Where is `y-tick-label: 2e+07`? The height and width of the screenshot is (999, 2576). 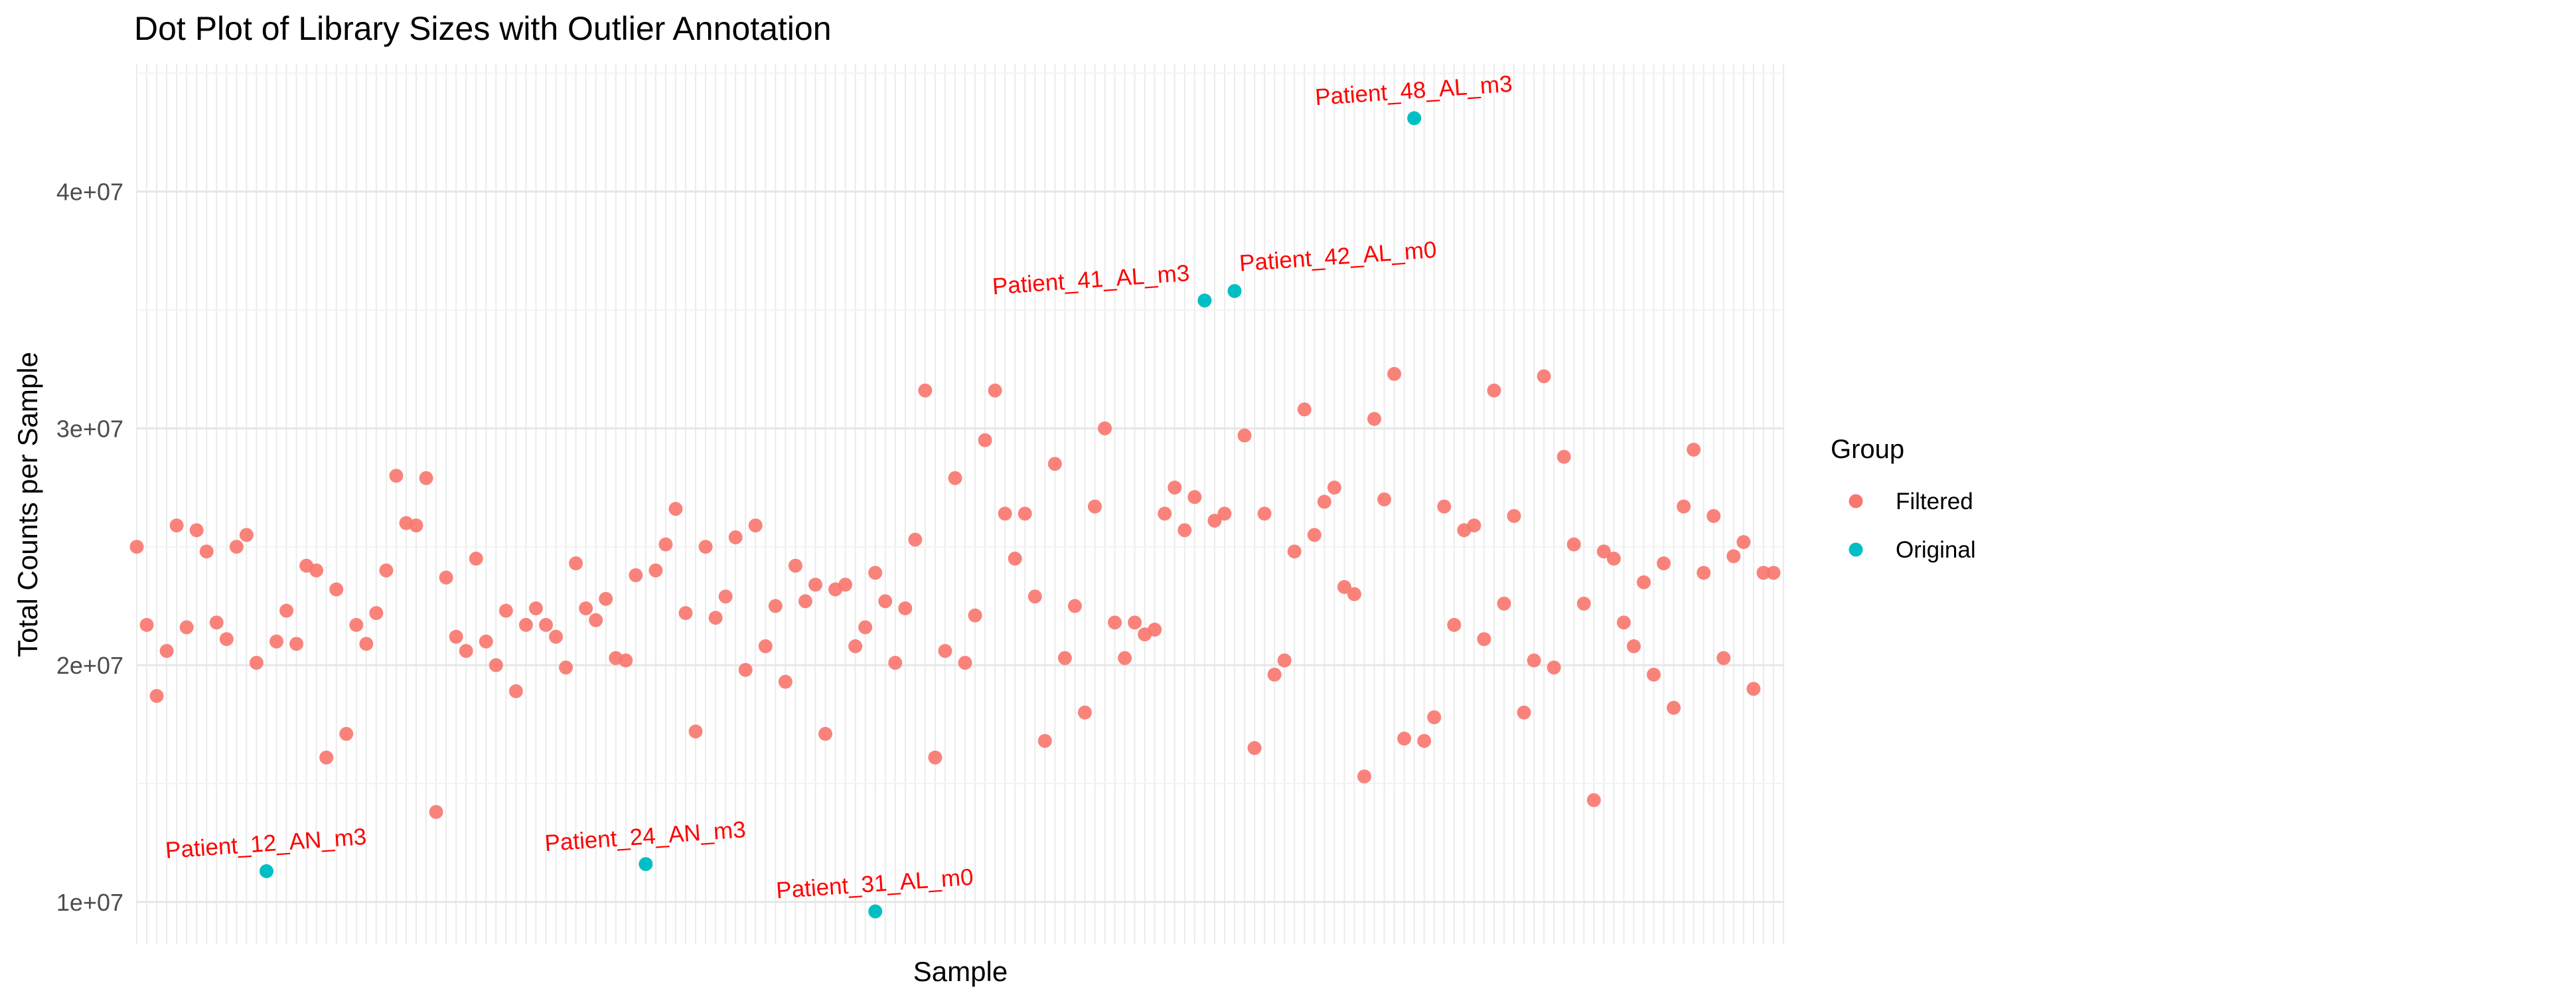 y-tick-label: 2e+07 is located at coordinates (89, 665).